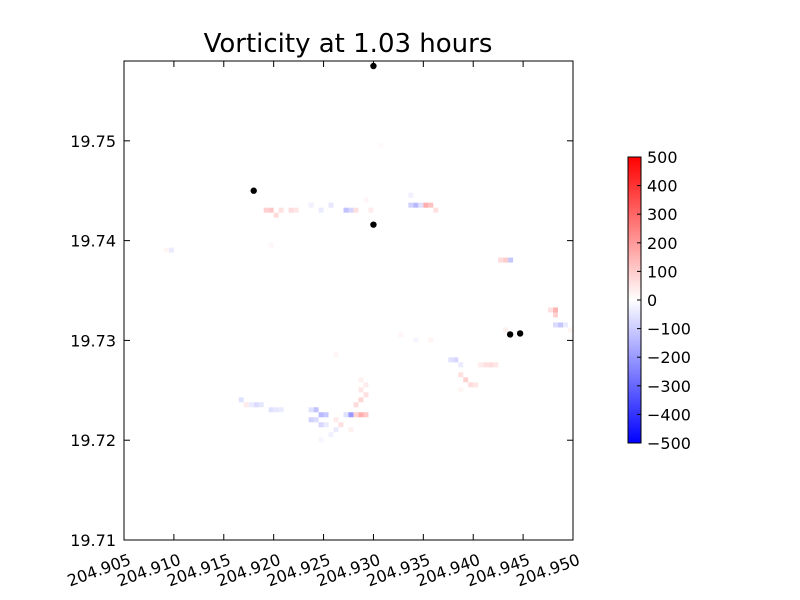  What do you see at coordinates (669, 329) in the screenshot?
I see `colorbar-tick-label: −100` at bounding box center [669, 329].